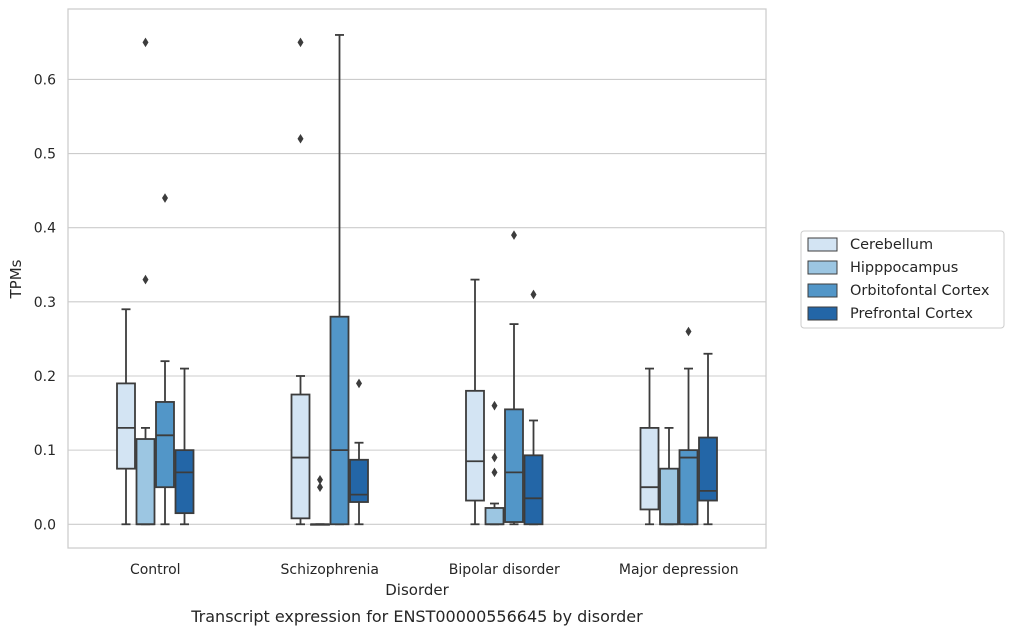 Image resolution: width=1014 pixels, height=634 pixels. Describe the element at coordinates (679, 570) in the screenshot. I see `x-tick-label: Major depression` at that location.